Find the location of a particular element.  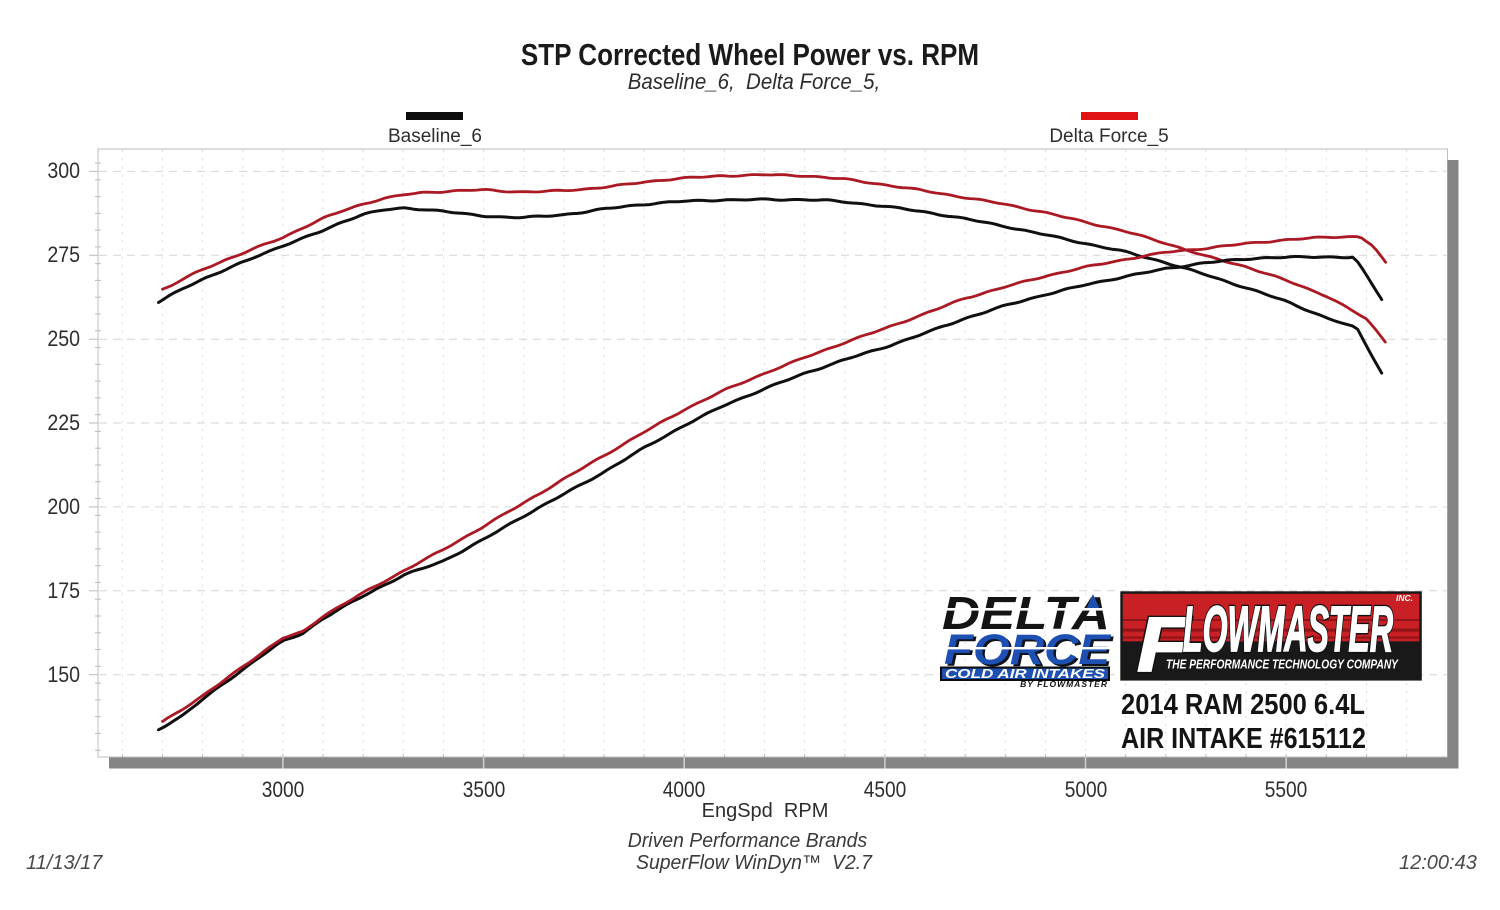

svg-text: COLD AIR INTAKES is located at coordinates (1025, 674).